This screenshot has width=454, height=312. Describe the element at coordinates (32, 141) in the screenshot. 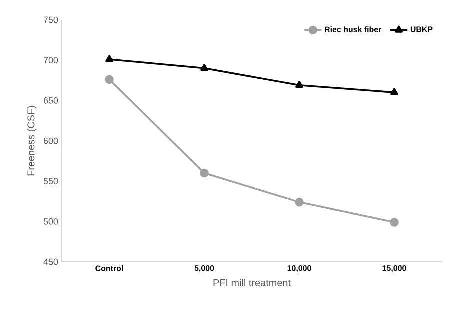

I see `y-axis-title: Freeness (CSF)` at that location.